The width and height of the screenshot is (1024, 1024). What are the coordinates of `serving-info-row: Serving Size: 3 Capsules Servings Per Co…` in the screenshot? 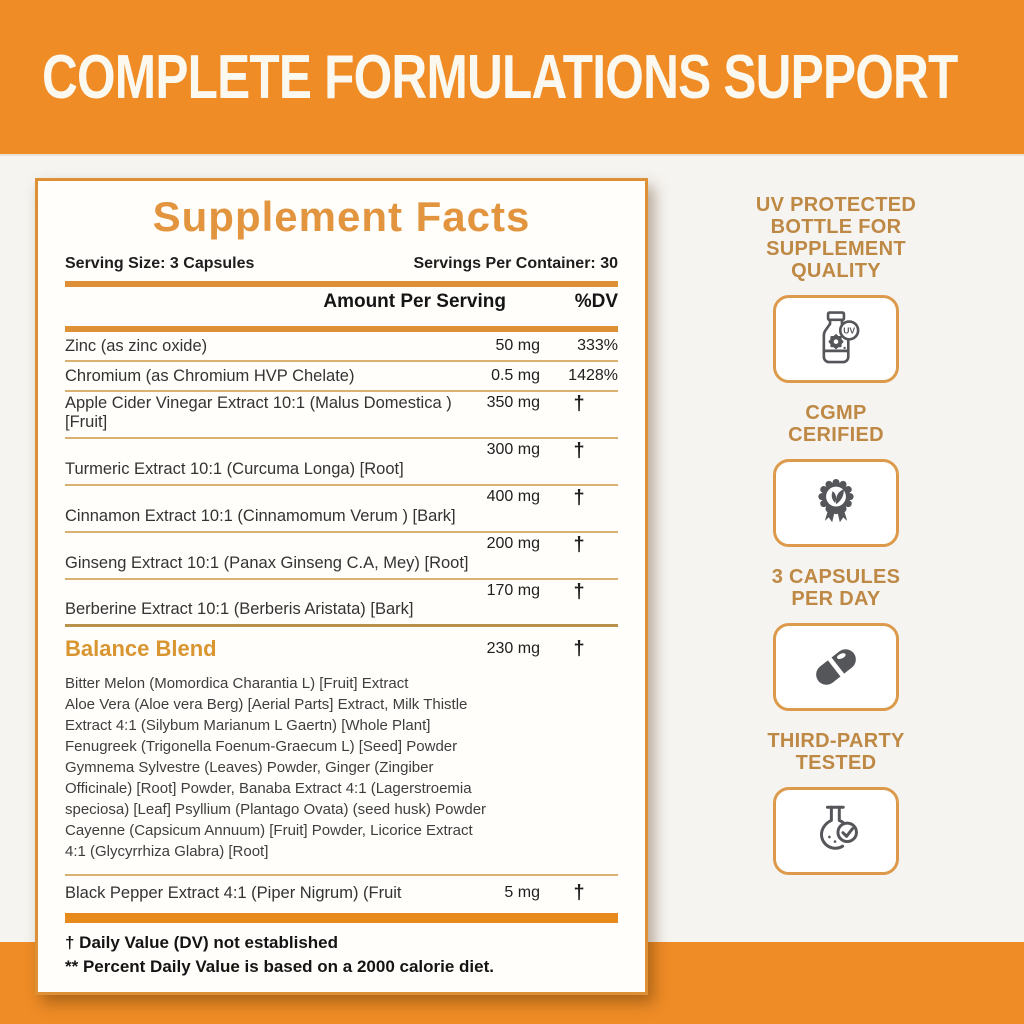 It's located at (341, 264).